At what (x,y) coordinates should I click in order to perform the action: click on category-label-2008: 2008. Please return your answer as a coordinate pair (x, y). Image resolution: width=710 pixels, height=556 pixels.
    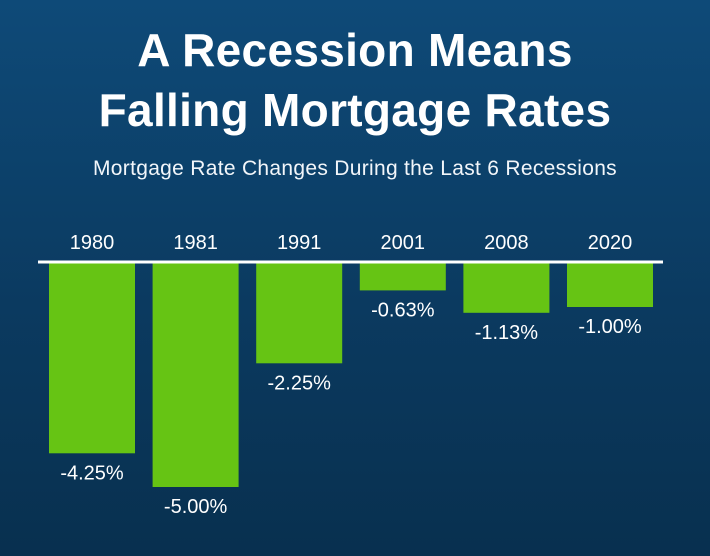
    Looking at the image, I should click on (506, 243).